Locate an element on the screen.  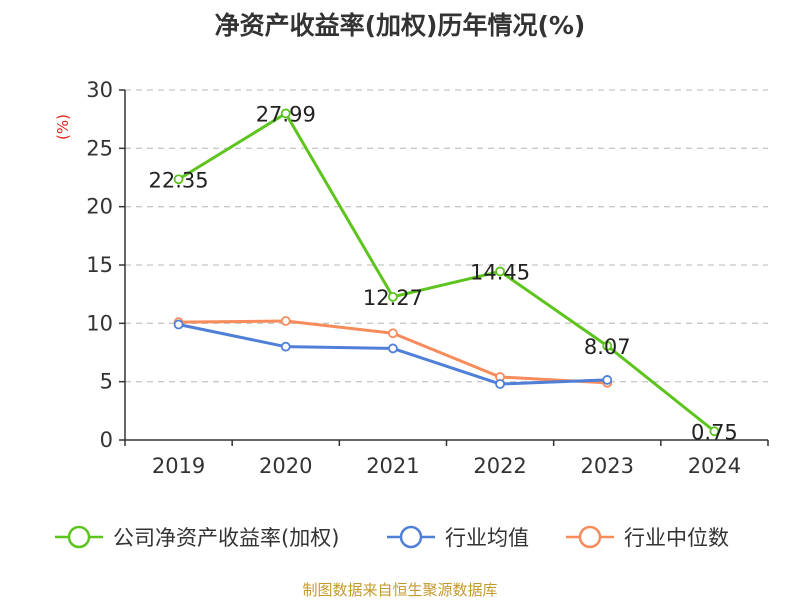
data-label-2021: 12.27 is located at coordinates (393, 298).